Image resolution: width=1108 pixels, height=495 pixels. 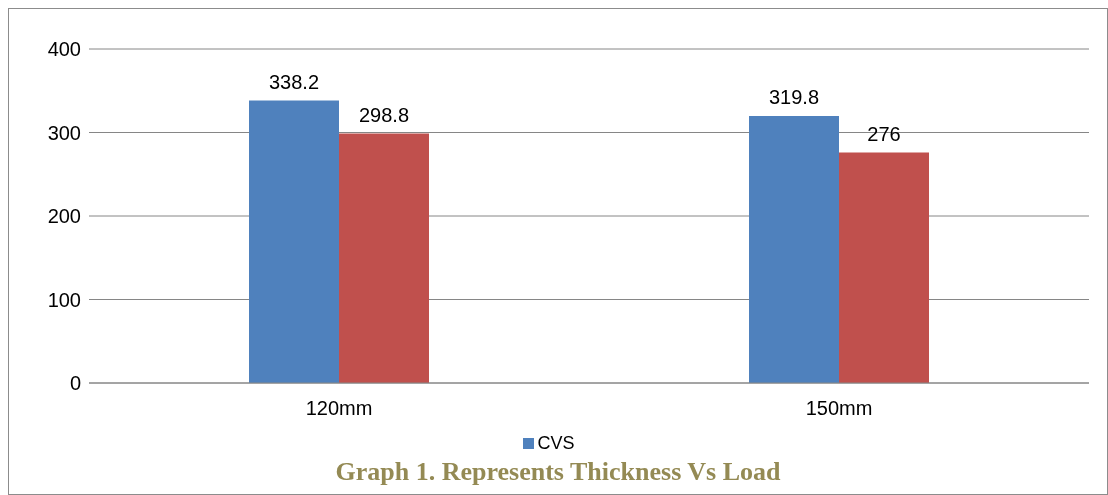 What do you see at coordinates (294, 81) in the screenshot?
I see `data-label: 338.2` at bounding box center [294, 81].